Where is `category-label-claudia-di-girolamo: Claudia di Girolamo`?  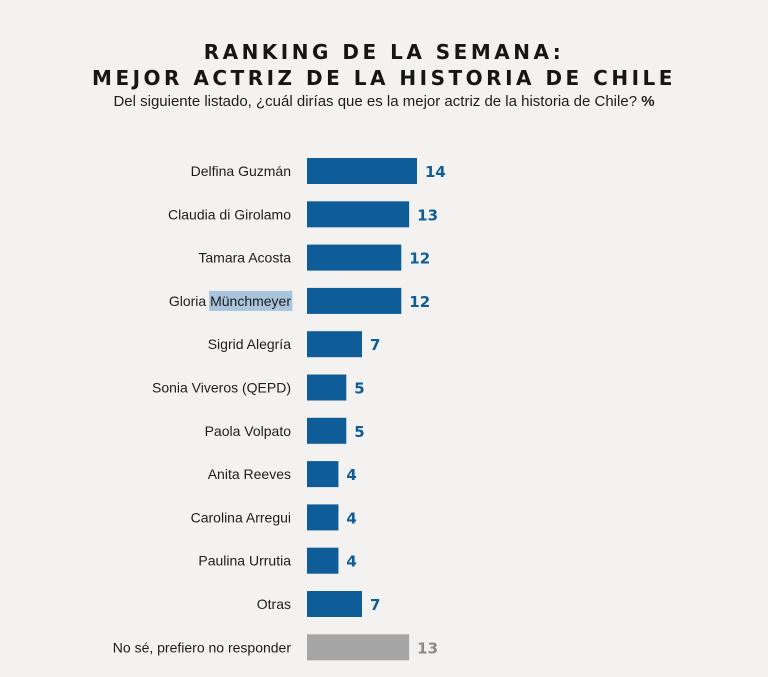
category-label-claudia-di-girolamo: Claudia di Girolamo is located at coordinates (229, 214).